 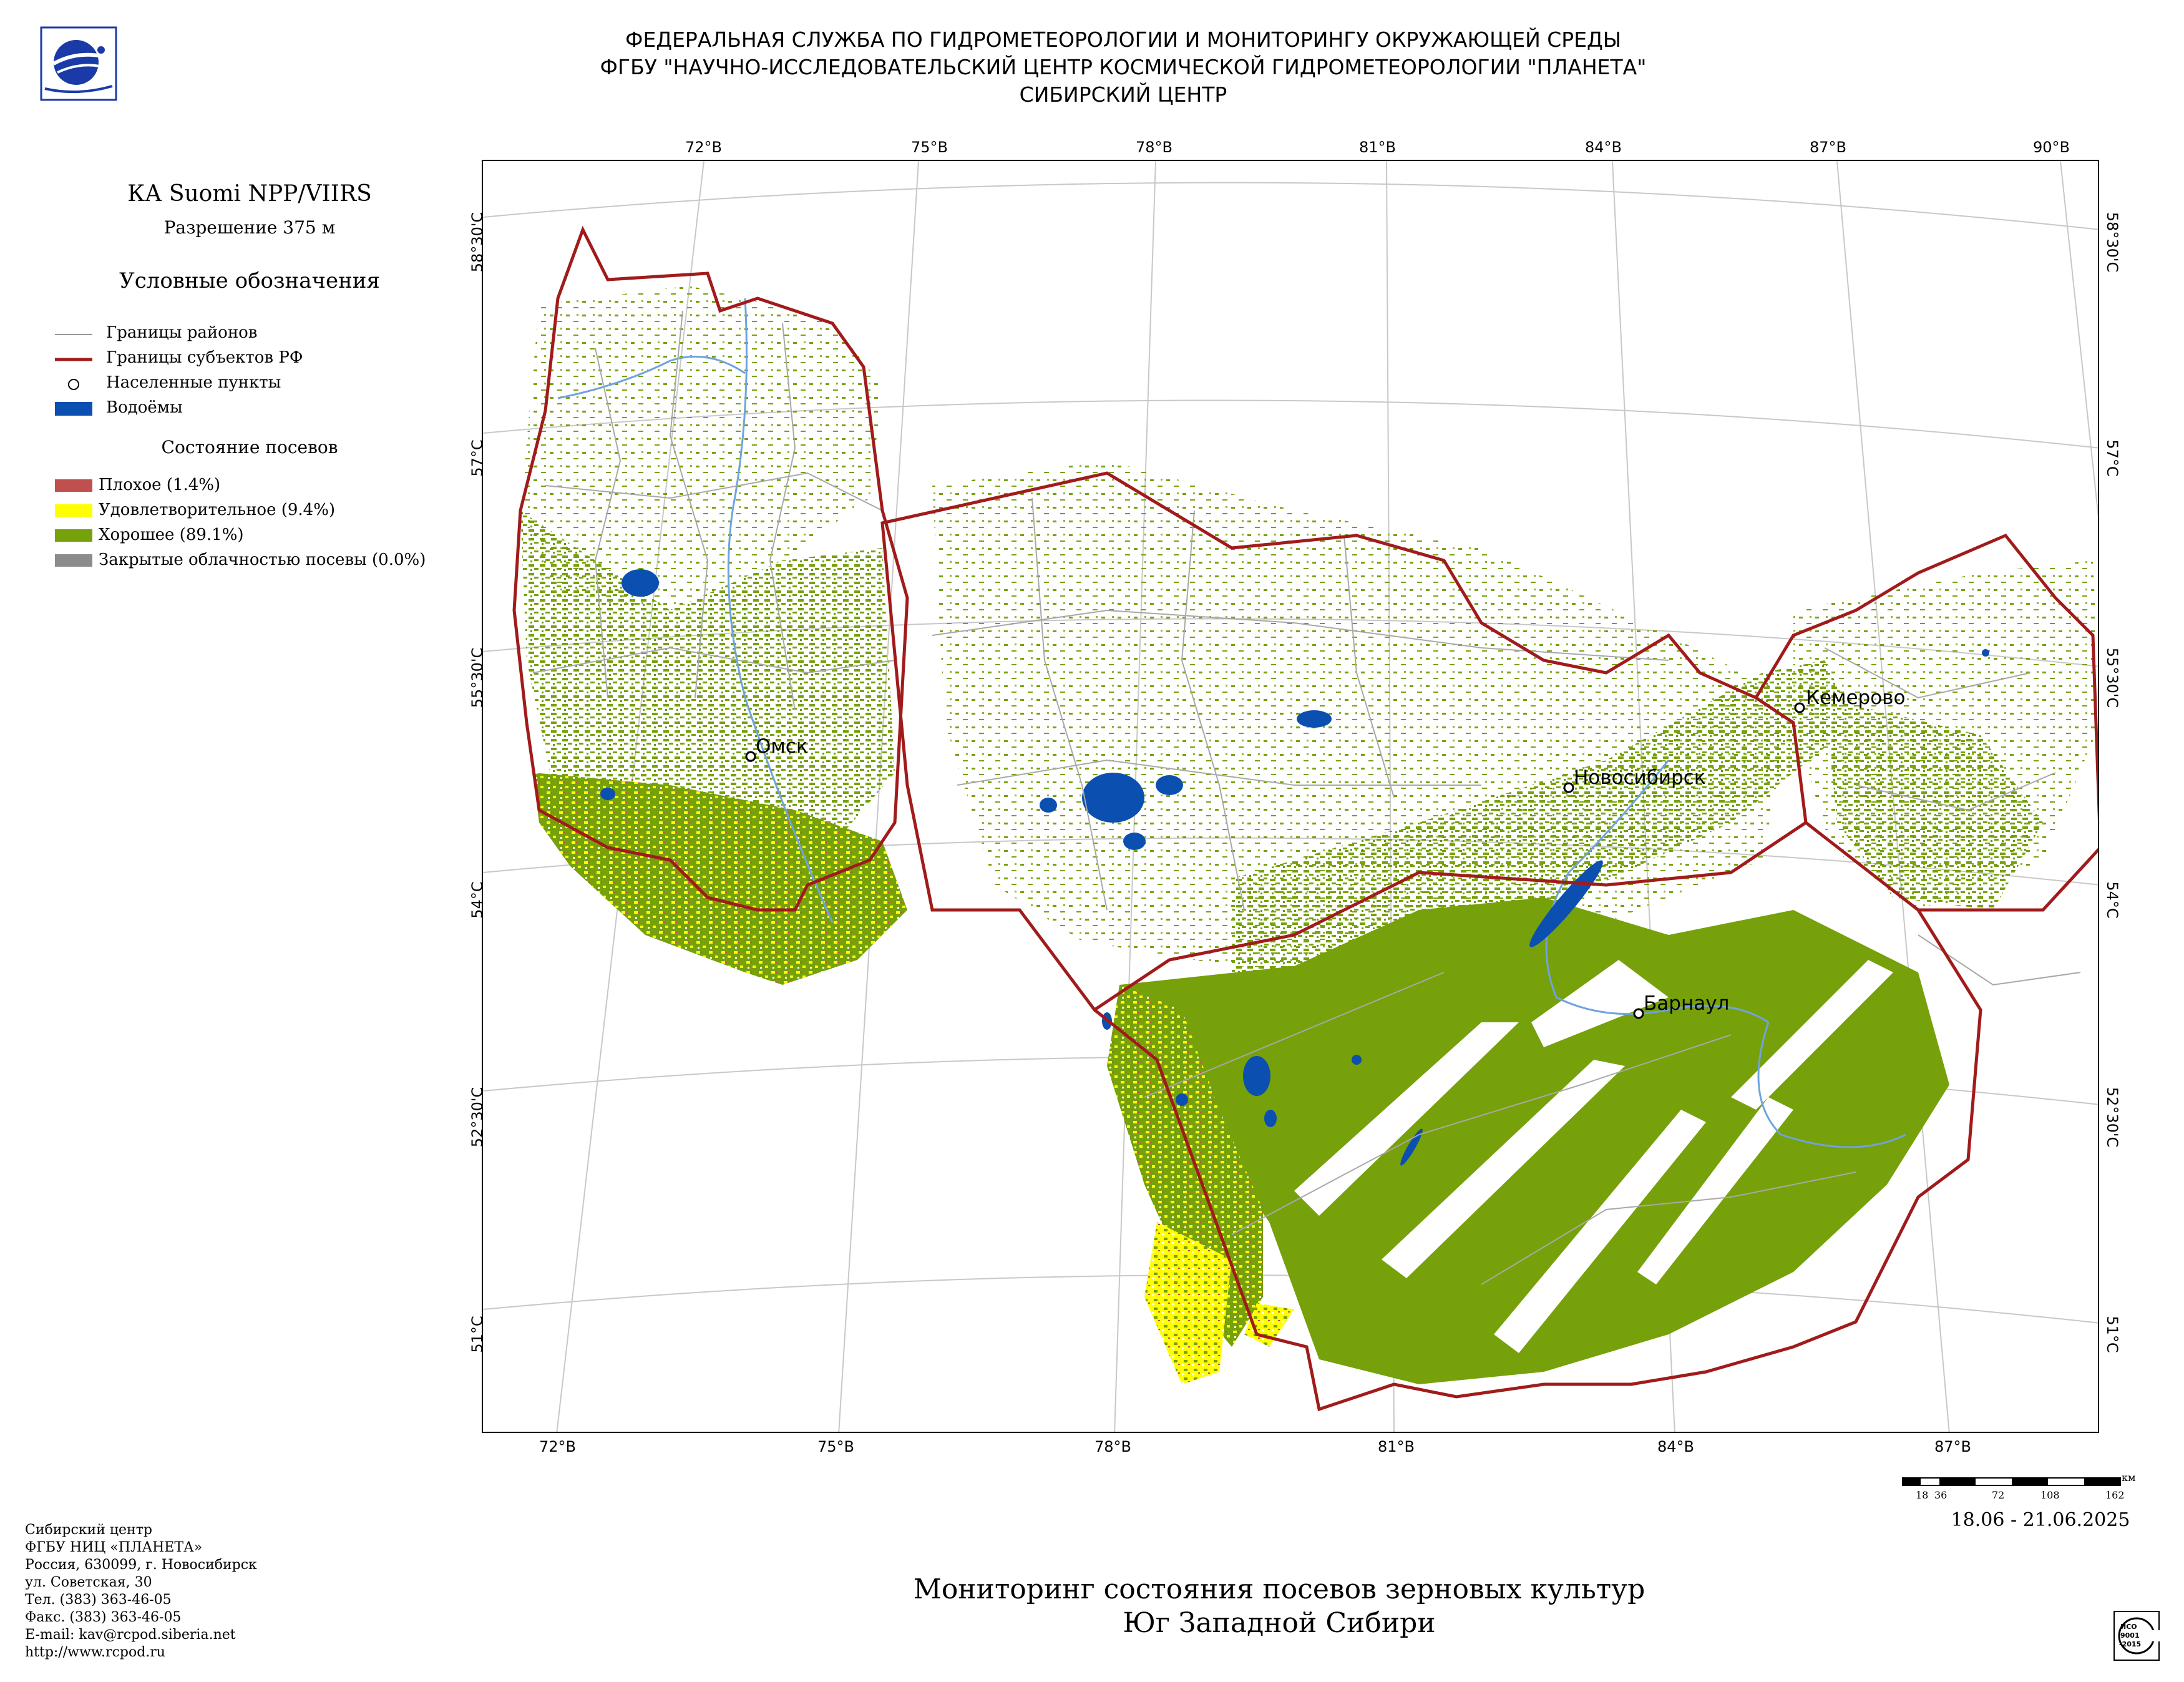 I want to click on lat-label-right: 51°С, so click(x=2112, y=1334).